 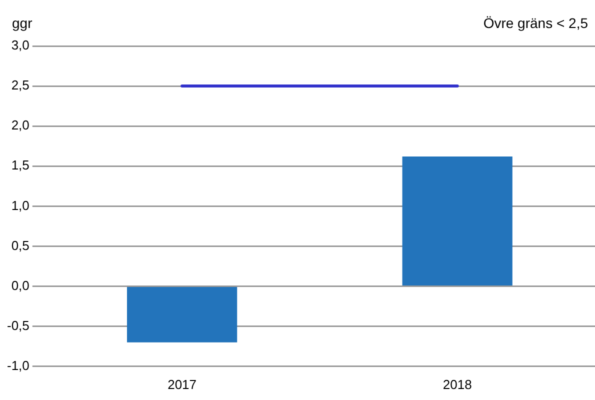 I want to click on y-tick-label: 2,0, so click(x=20, y=125).